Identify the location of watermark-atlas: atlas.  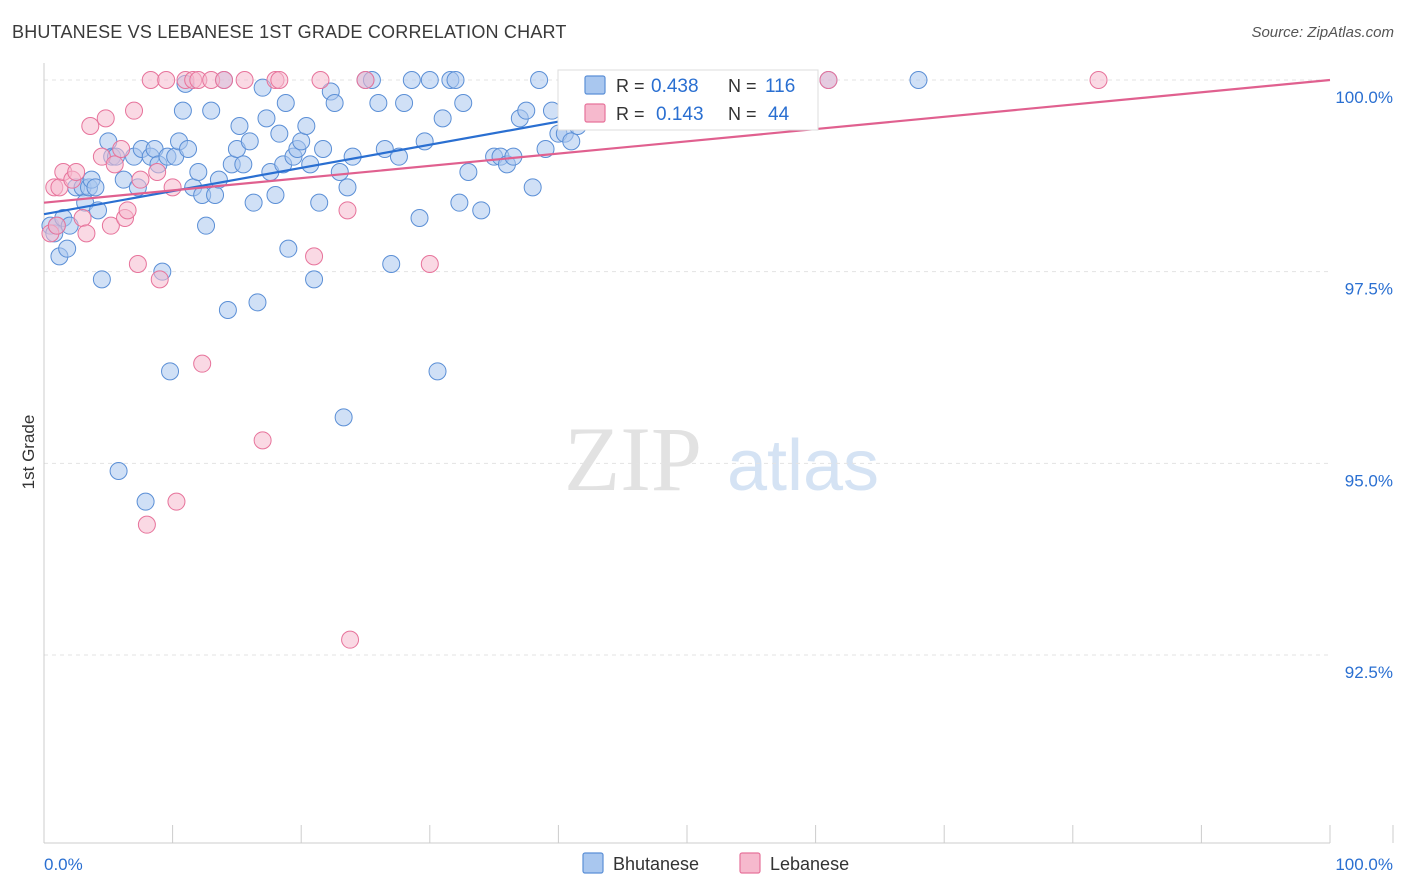
(803, 466).